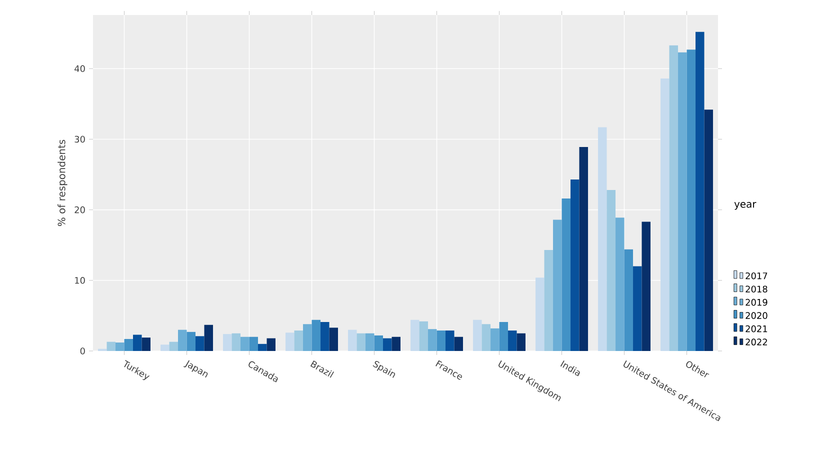 The height and width of the screenshot is (454, 829). Describe the element at coordinates (745, 206) in the screenshot. I see `legend-title: year` at that location.